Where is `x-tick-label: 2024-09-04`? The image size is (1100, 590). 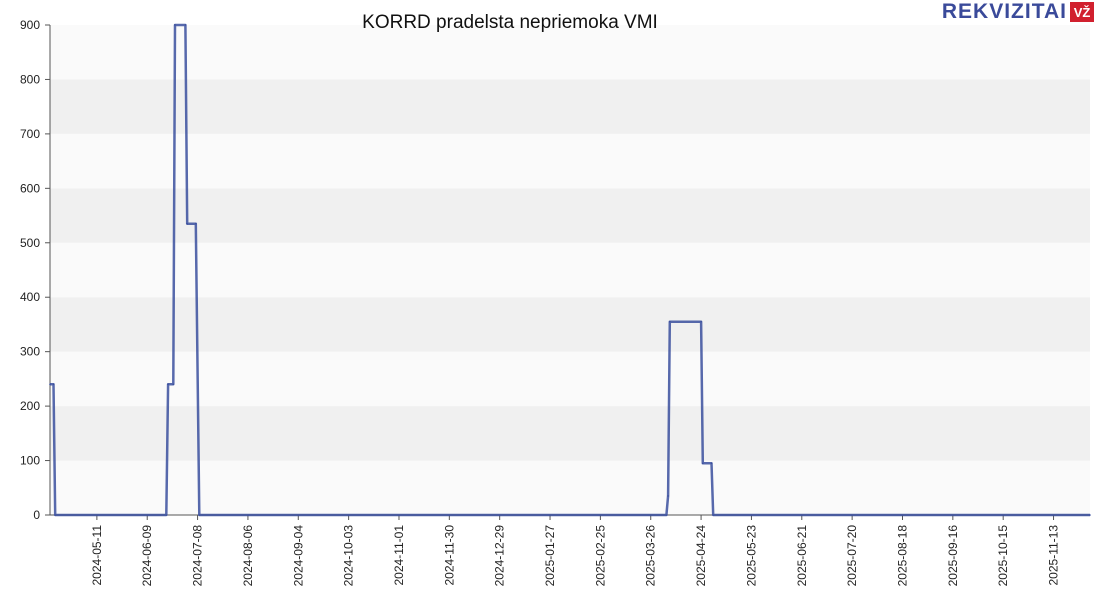
x-tick-label: 2024-09-04 is located at coordinates (298, 556).